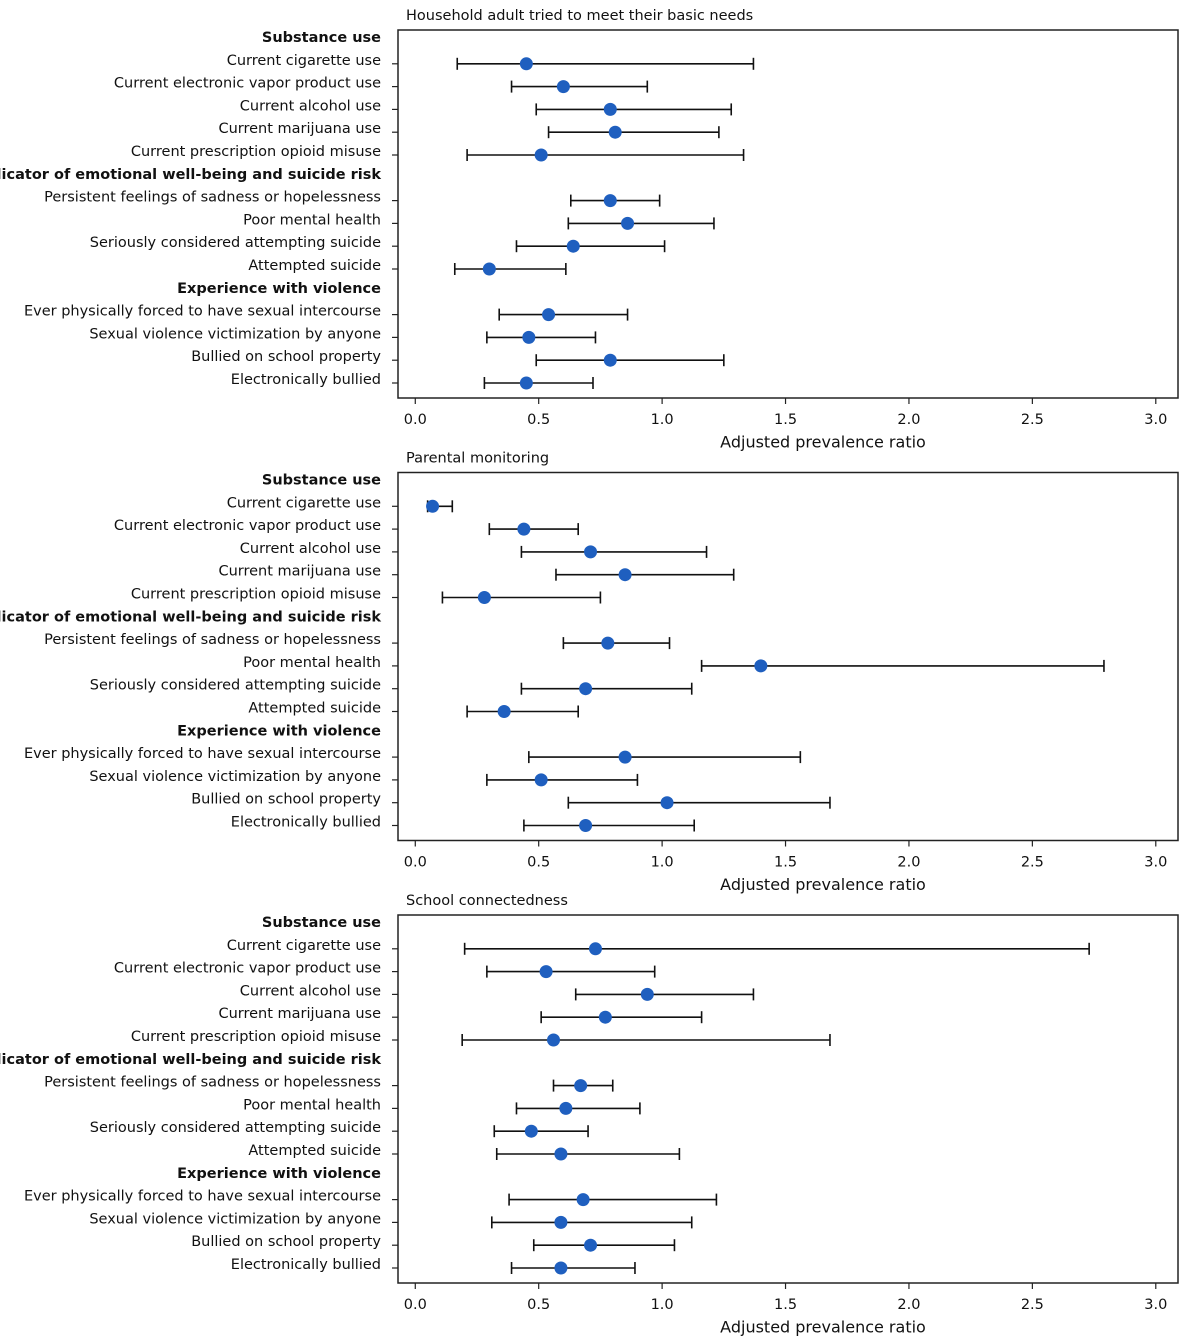  Describe the element at coordinates (299, 572) in the screenshot. I see `category-label: Current marijuana use` at that location.